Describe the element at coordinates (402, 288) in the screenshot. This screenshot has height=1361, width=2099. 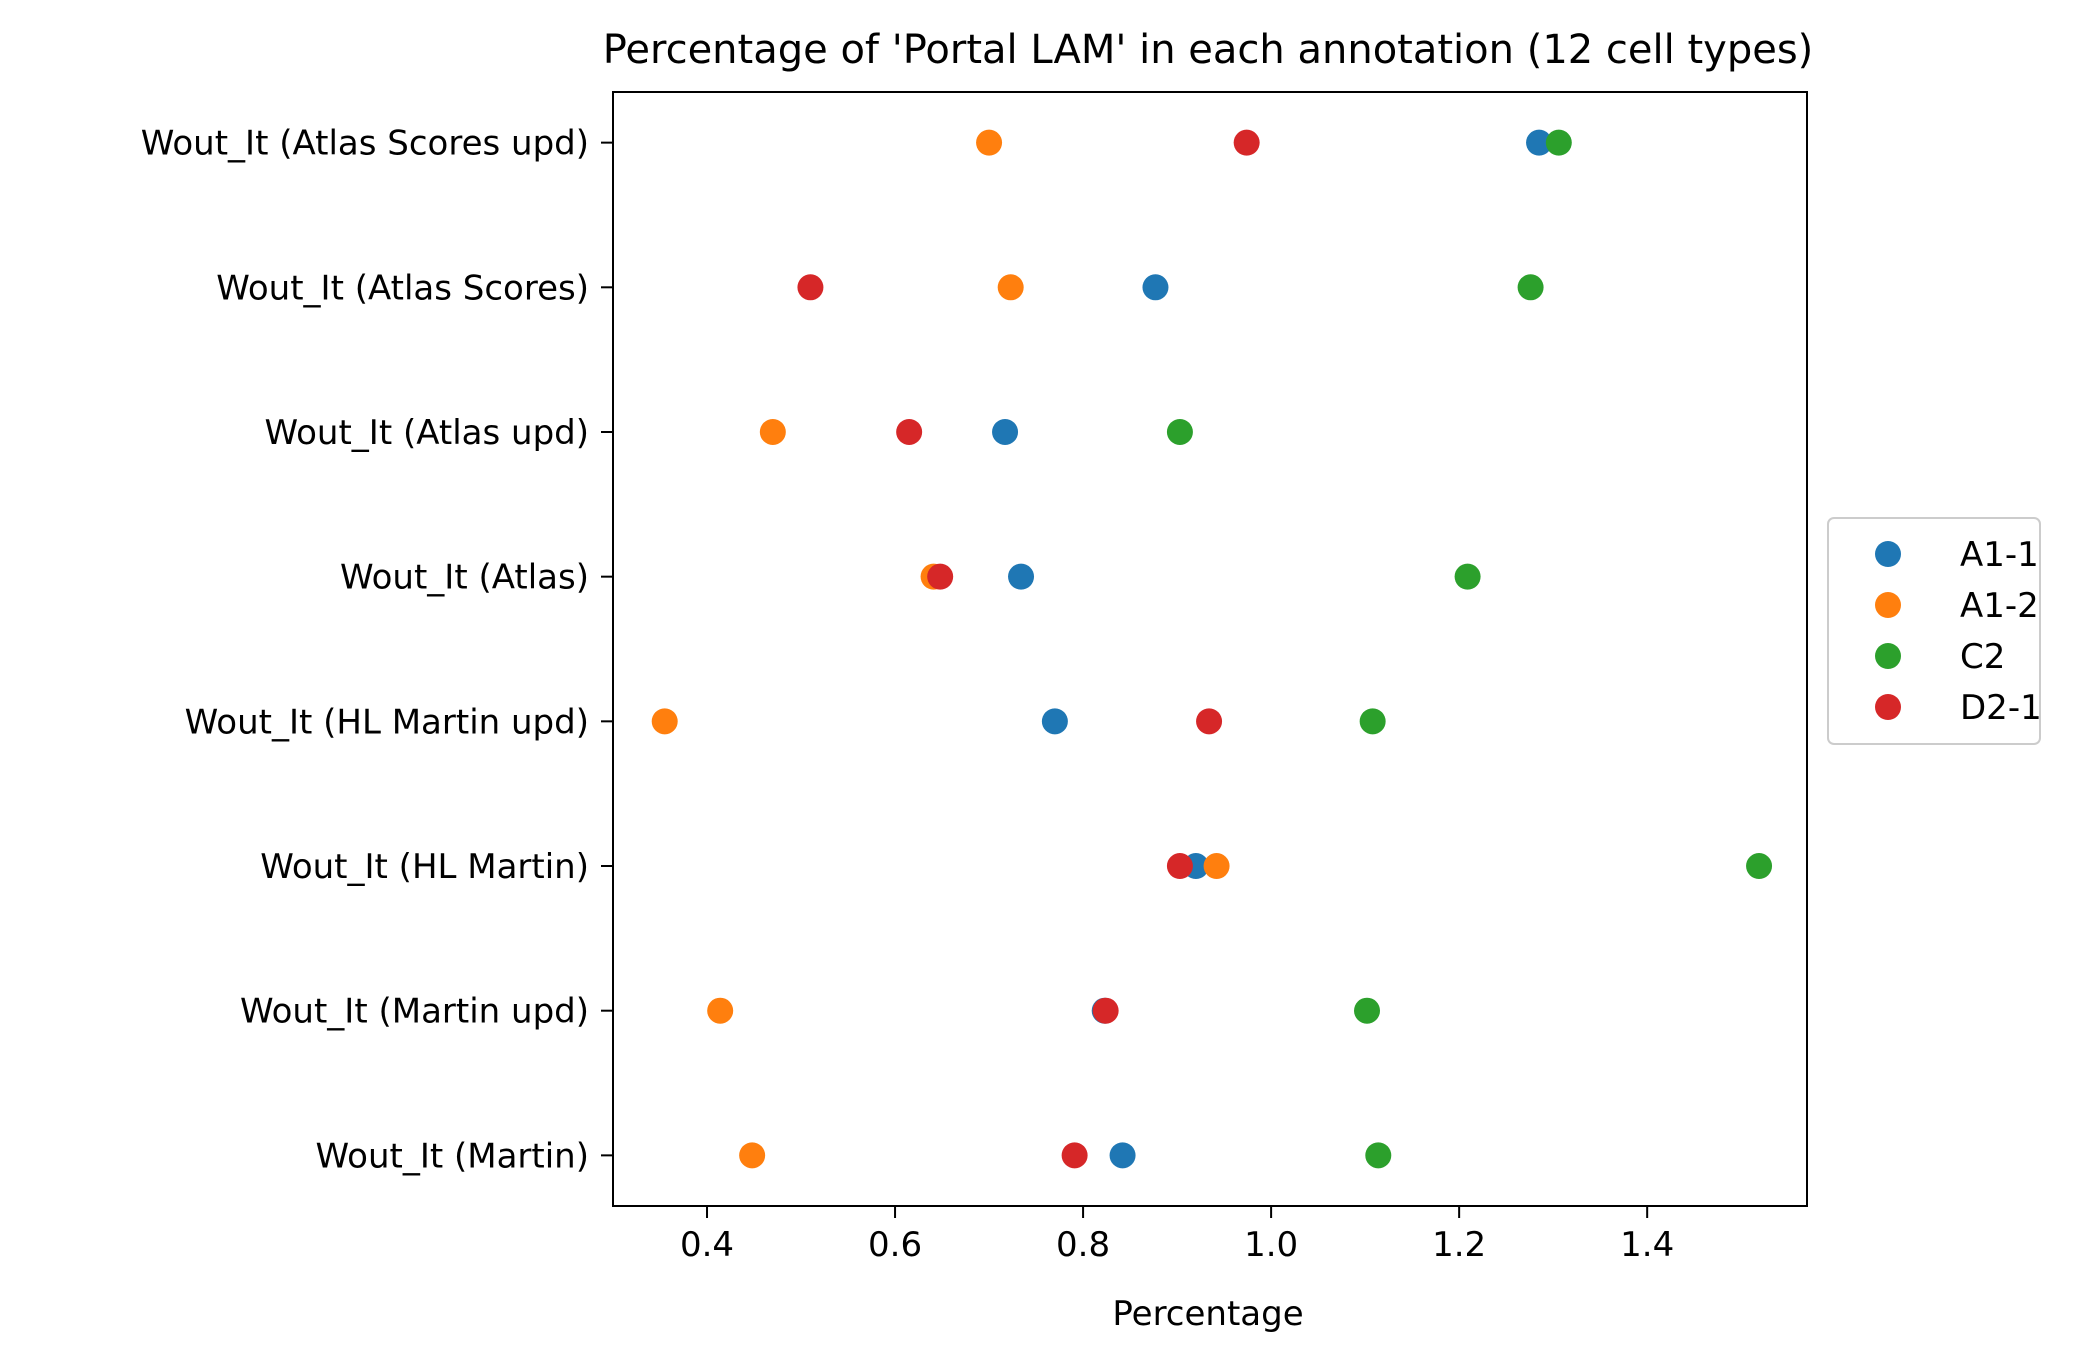
I see `y-tick-label: Wout_It (Atlas Scores)` at that location.